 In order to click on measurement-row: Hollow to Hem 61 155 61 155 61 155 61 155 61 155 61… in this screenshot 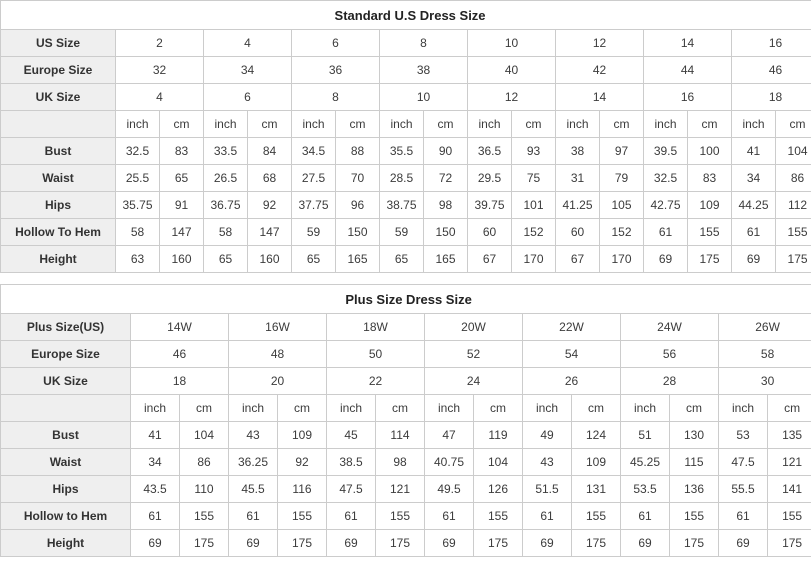, I will do `click(405, 516)`.